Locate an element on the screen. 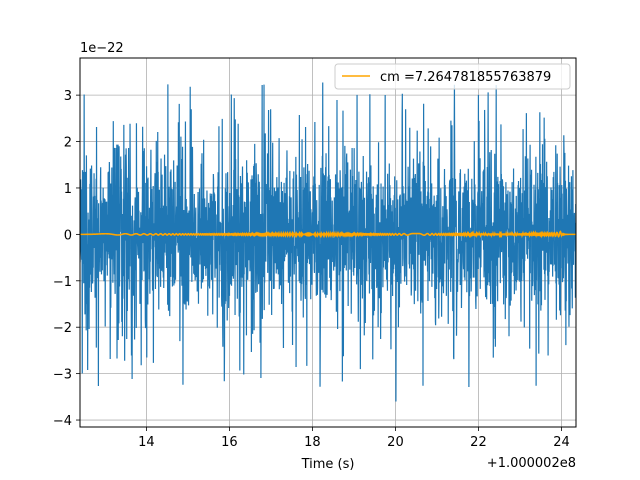 The width and height of the screenshot is (640, 480). y-tick-label: −1 is located at coordinates (62, 282).